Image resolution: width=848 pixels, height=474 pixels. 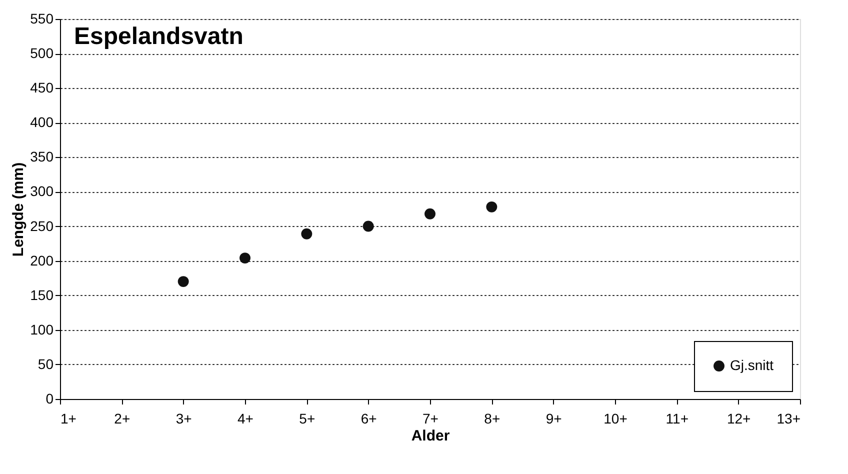 I want to click on x-tick-label: 7+, so click(x=430, y=418).